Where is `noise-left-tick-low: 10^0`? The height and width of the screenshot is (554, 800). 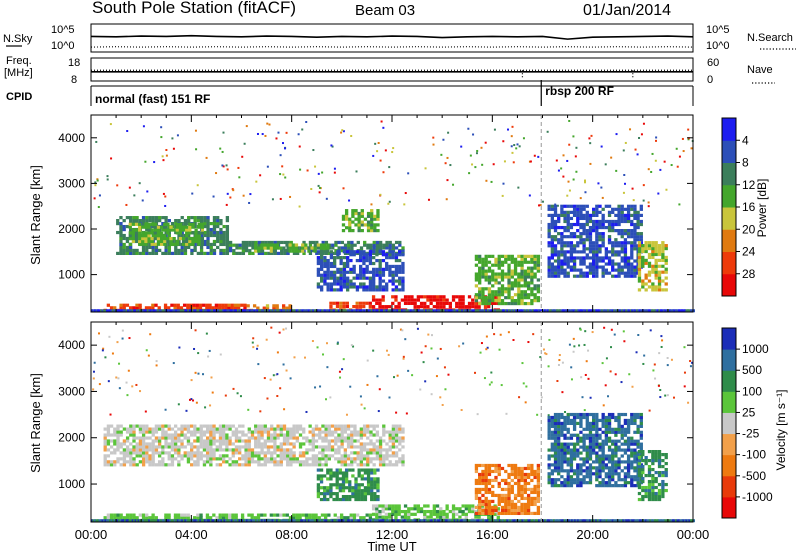
noise-left-tick-low: 10^0 is located at coordinates (63, 46).